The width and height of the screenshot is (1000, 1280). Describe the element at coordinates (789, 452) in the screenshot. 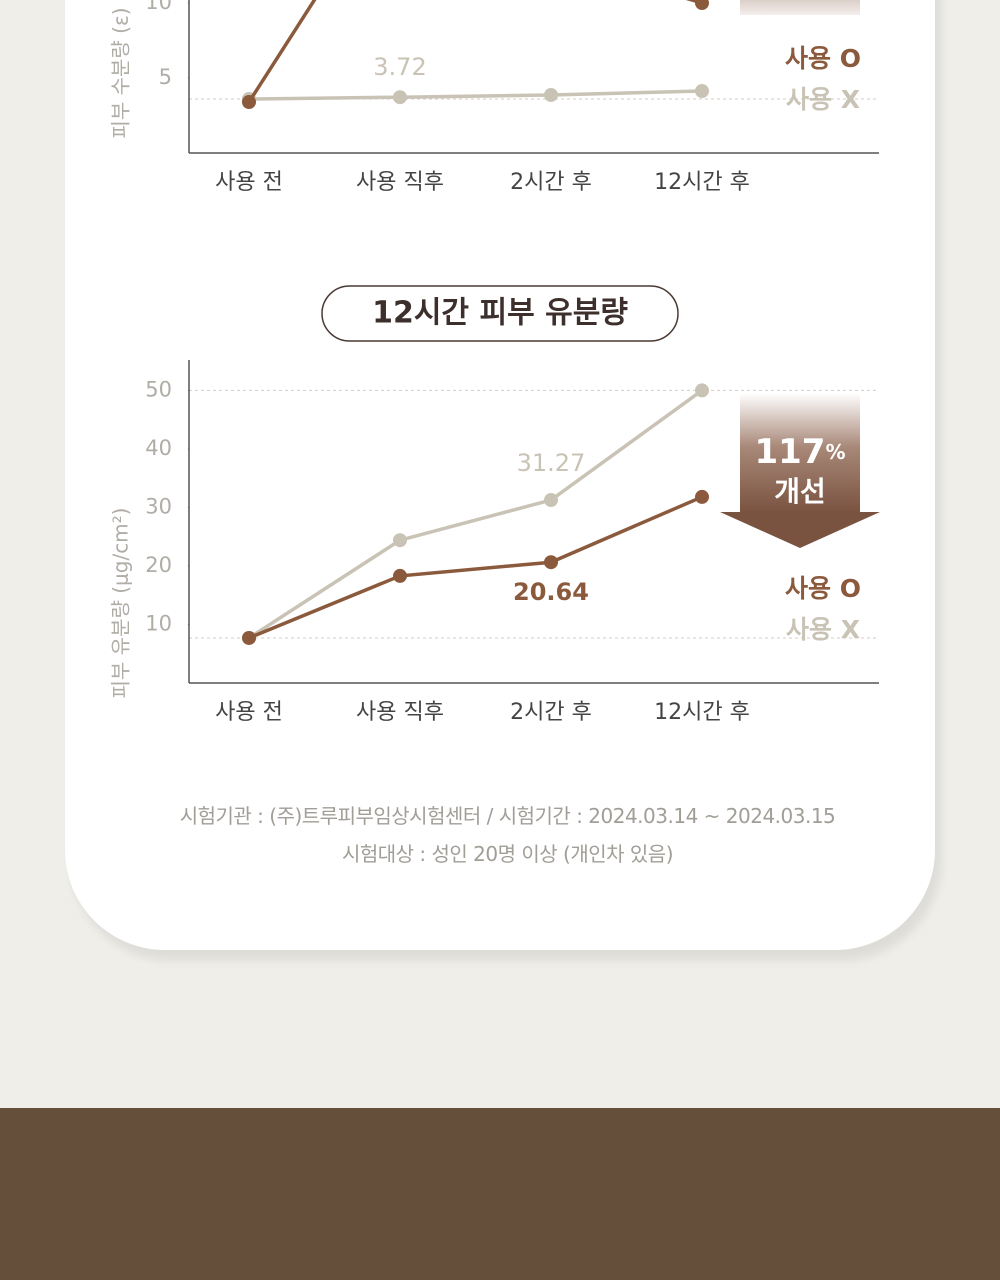

I see `improvement-number: 117` at that location.